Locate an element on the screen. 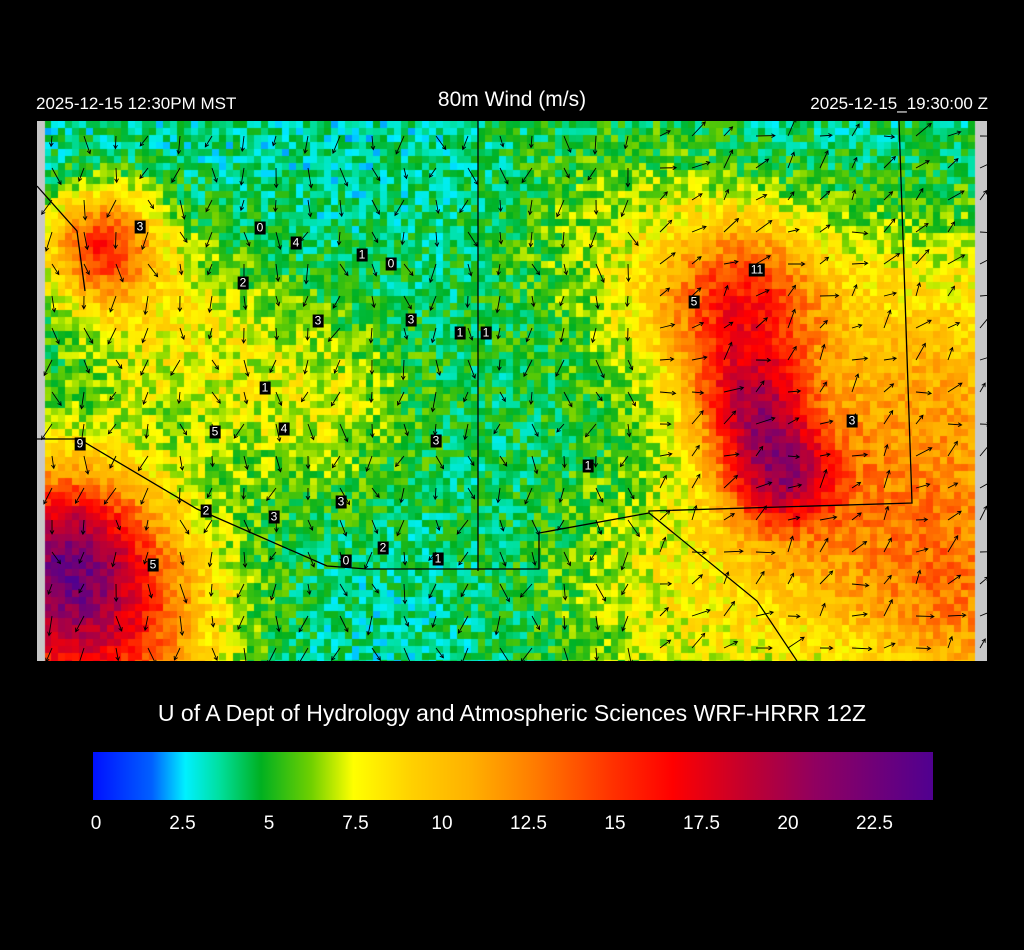 This screenshot has width=1024, height=950. utc-time: 2025-12-15_19:30:00 Z is located at coordinates (899, 103).